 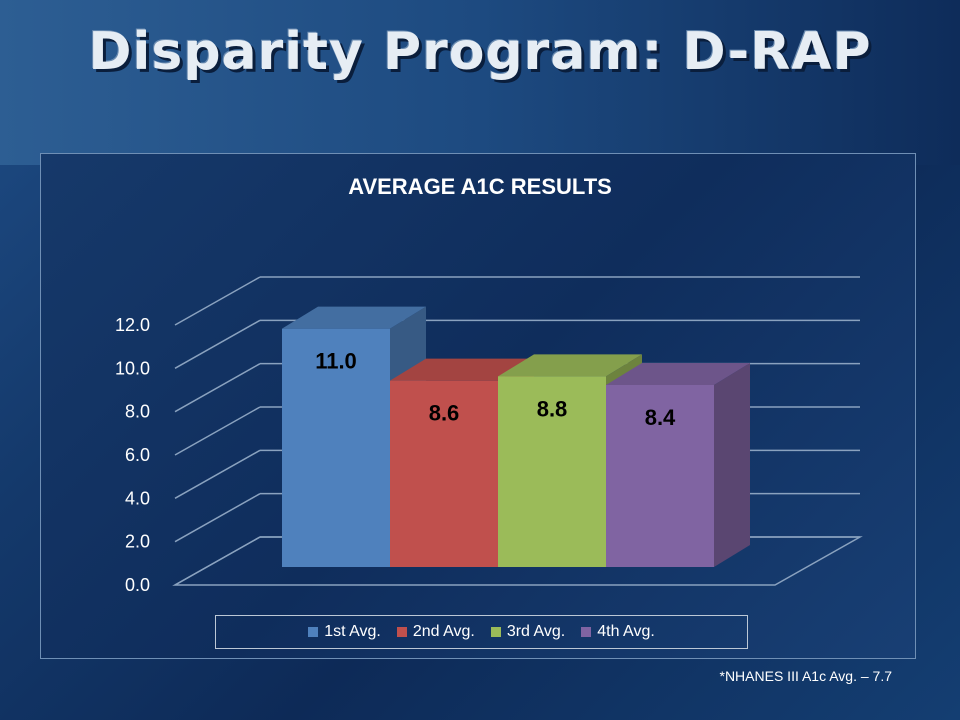 What do you see at coordinates (137, 412) in the screenshot?
I see `y-tick-label: 8.0` at bounding box center [137, 412].